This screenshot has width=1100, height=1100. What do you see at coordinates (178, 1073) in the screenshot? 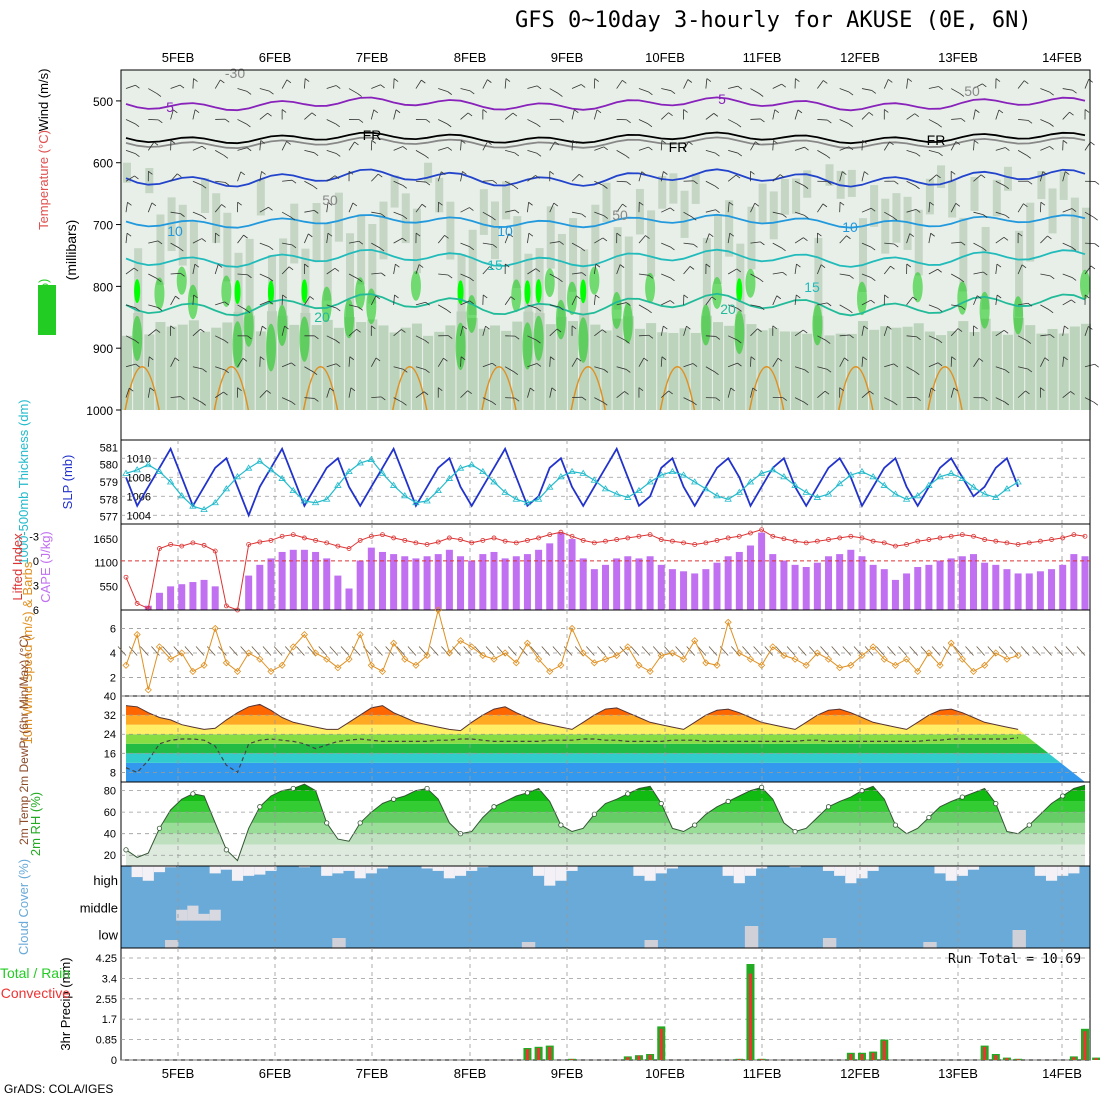
I see `bottom-day-label: 5FEB` at bounding box center [178, 1073].